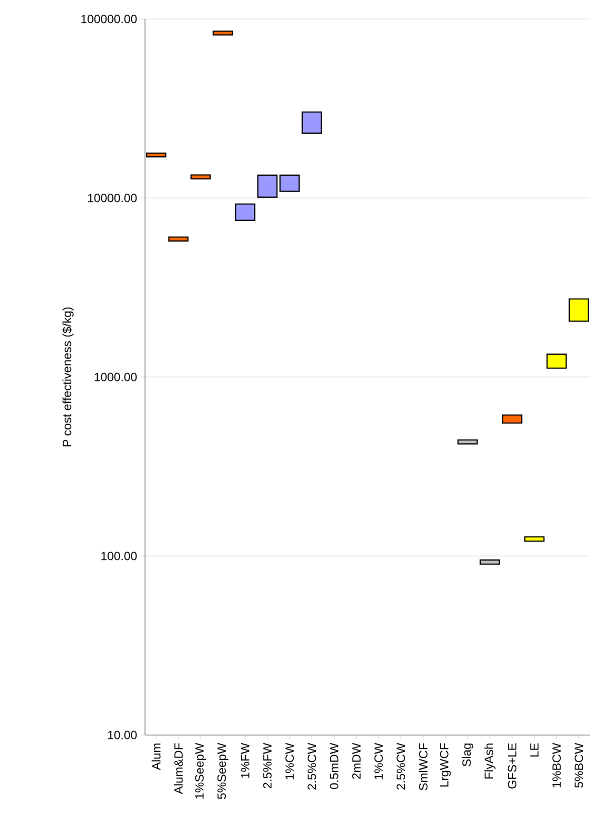 The height and width of the screenshot is (838, 590). I want to click on y-tick-label: 1000.00, so click(115, 377).